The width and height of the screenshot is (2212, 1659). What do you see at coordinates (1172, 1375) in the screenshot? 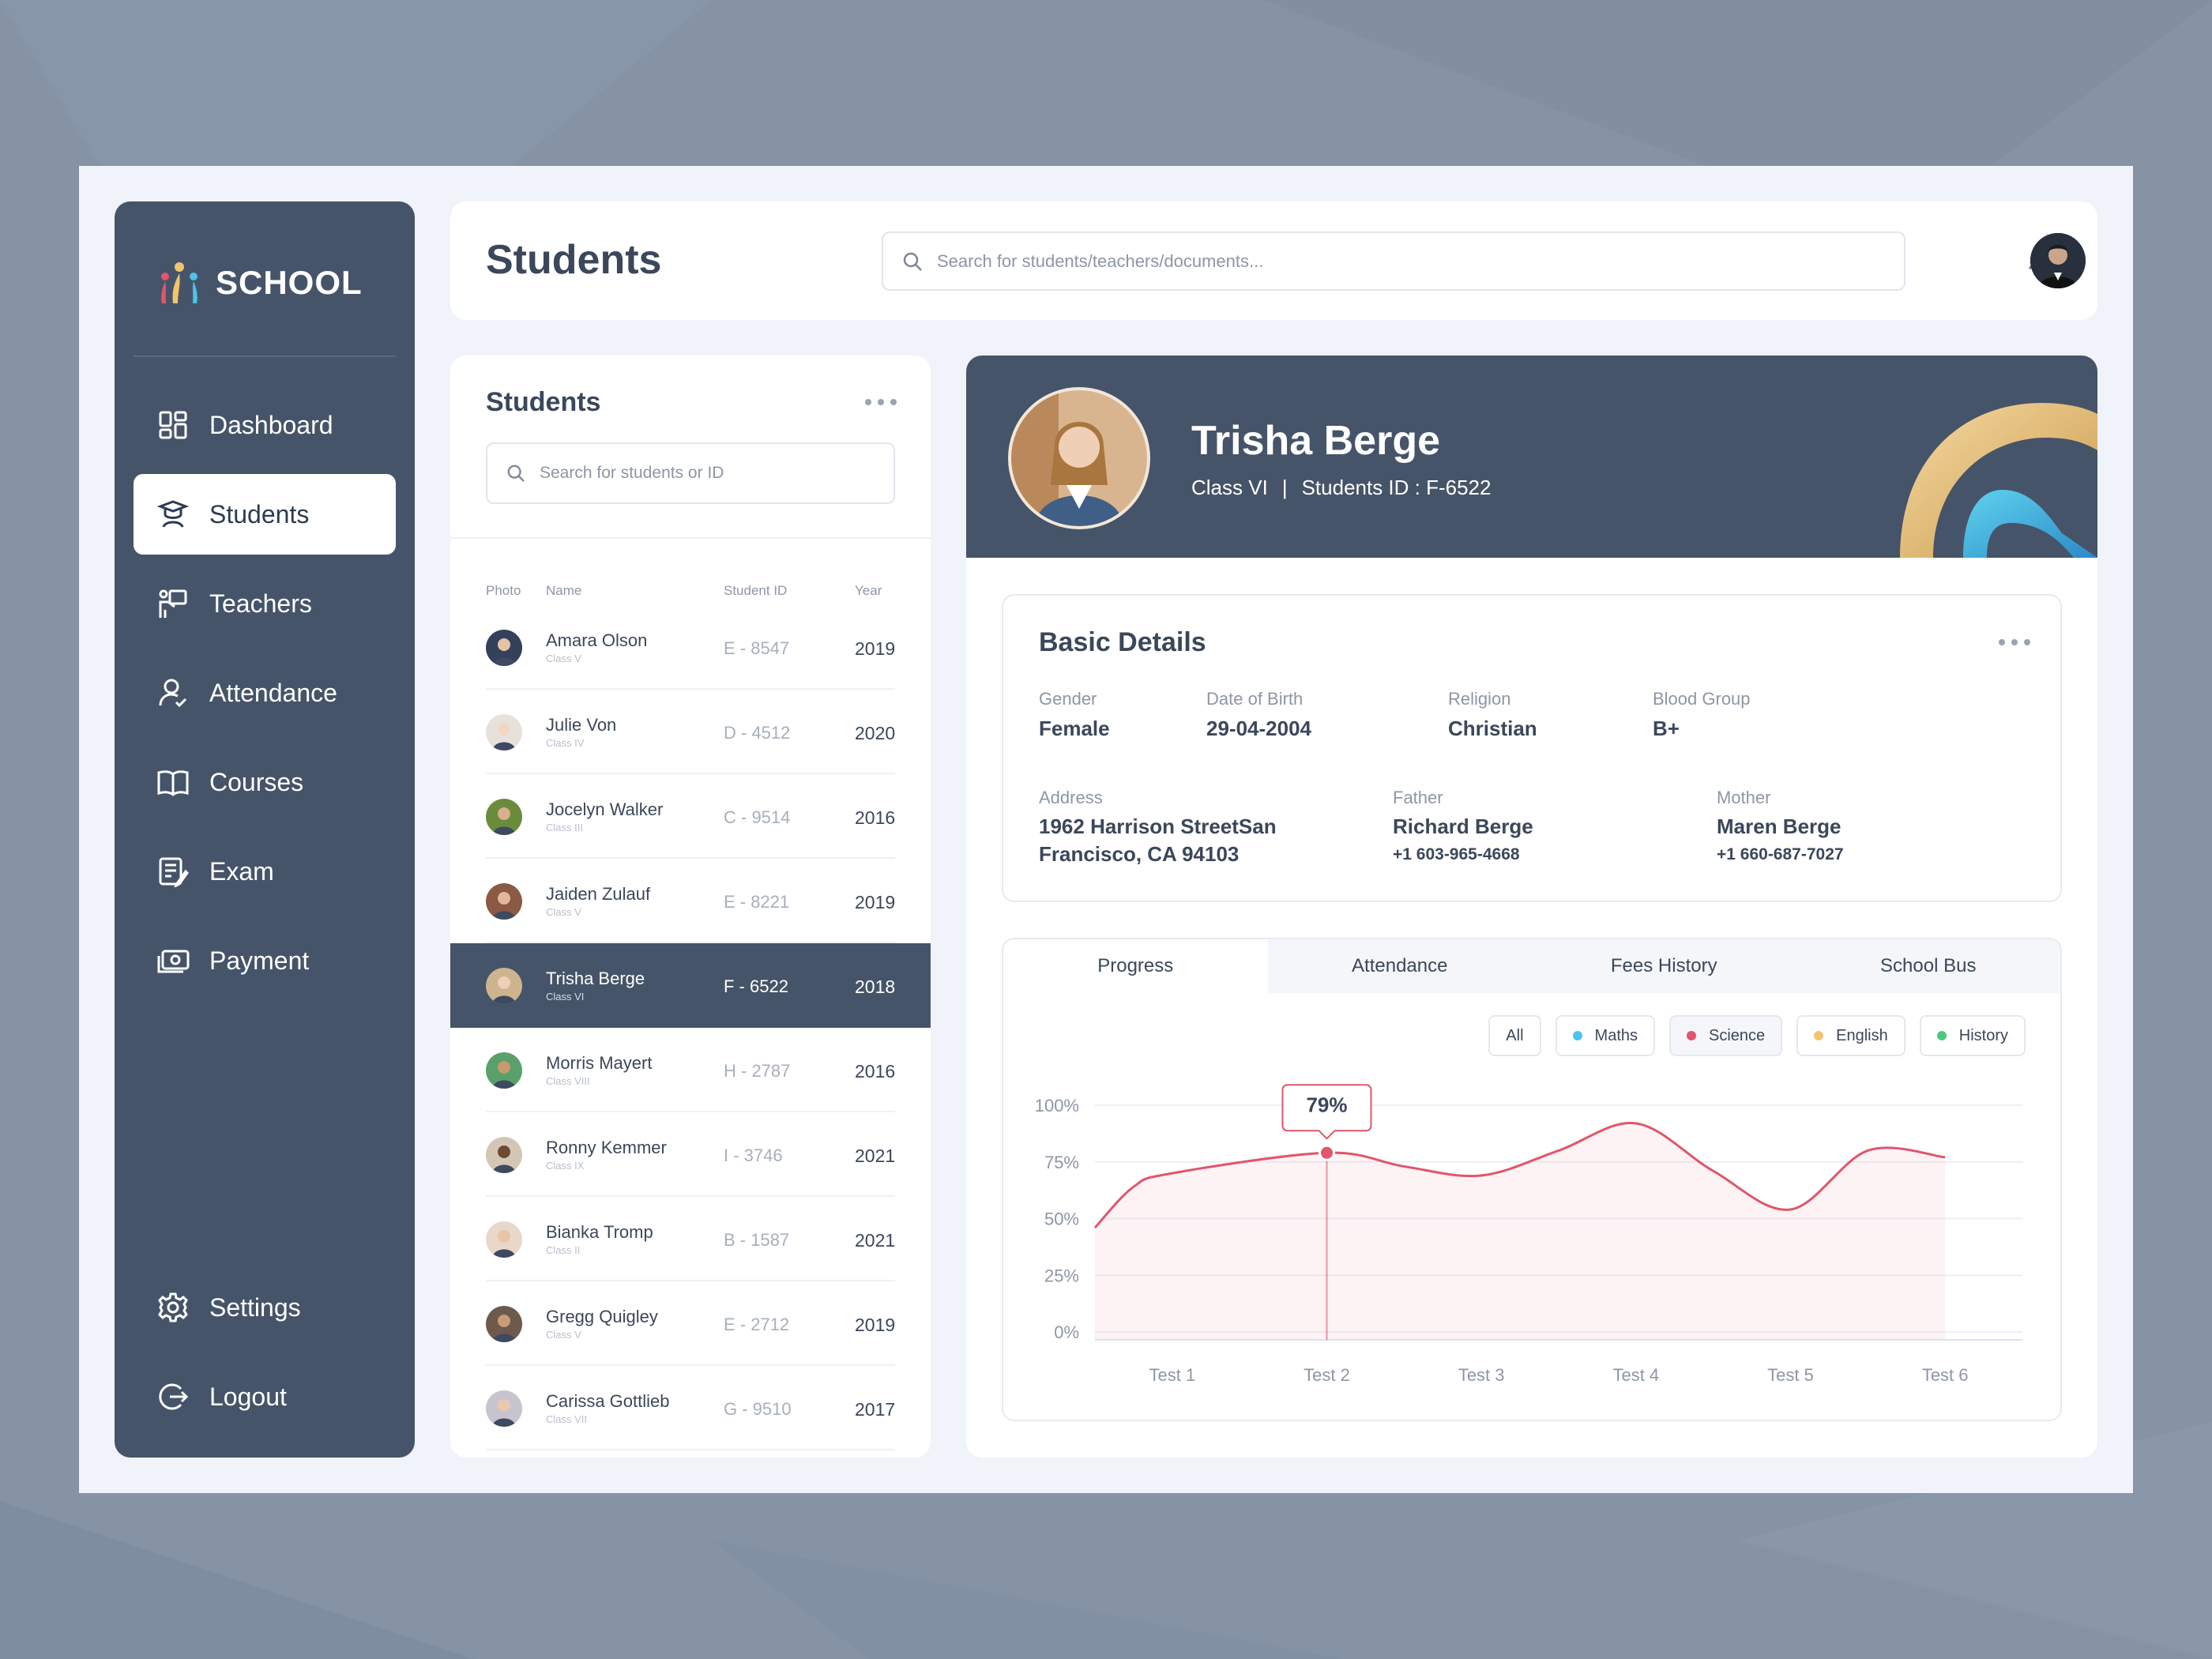
I see `x-tick-label: Test 1` at bounding box center [1172, 1375].